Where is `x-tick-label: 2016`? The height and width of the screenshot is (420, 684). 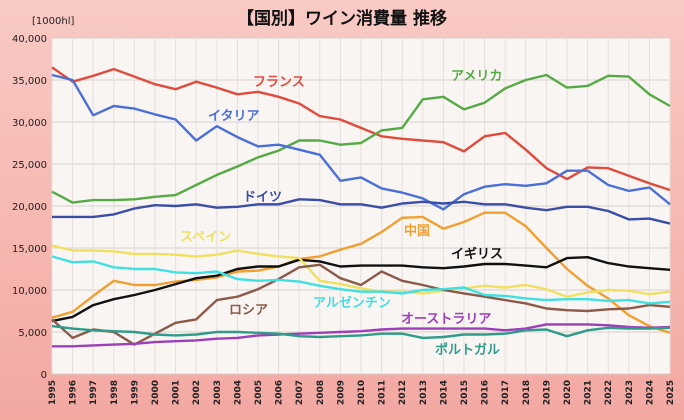
x-tick-label: 2016 is located at coordinates (486, 392).